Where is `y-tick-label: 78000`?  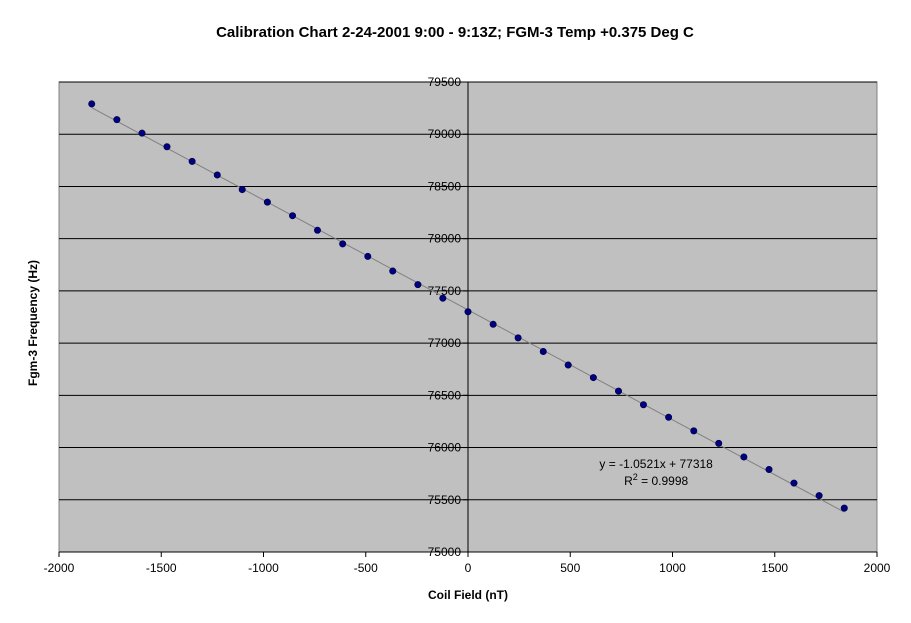
y-tick-label: 78000 is located at coordinates (445, 239).